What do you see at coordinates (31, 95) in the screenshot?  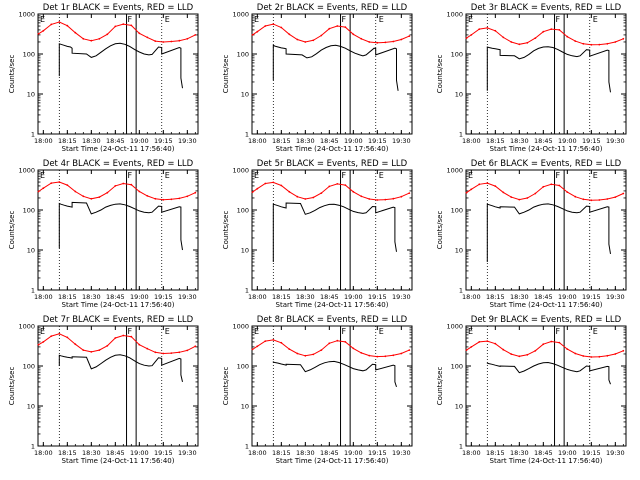 I see `y-tick-label: 10` at bounding box center [31, 95].